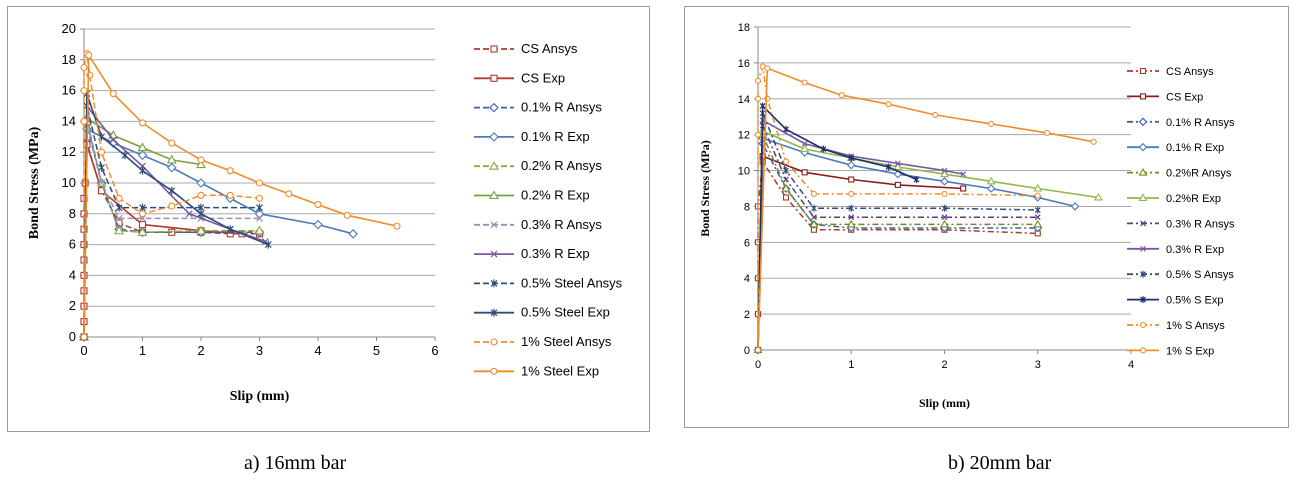 The image size is (1299, 491). What do you see at coordinates (747, 315) in the screenshot?
I see `y-tick-label: 2` at bounding box center [747, 315].